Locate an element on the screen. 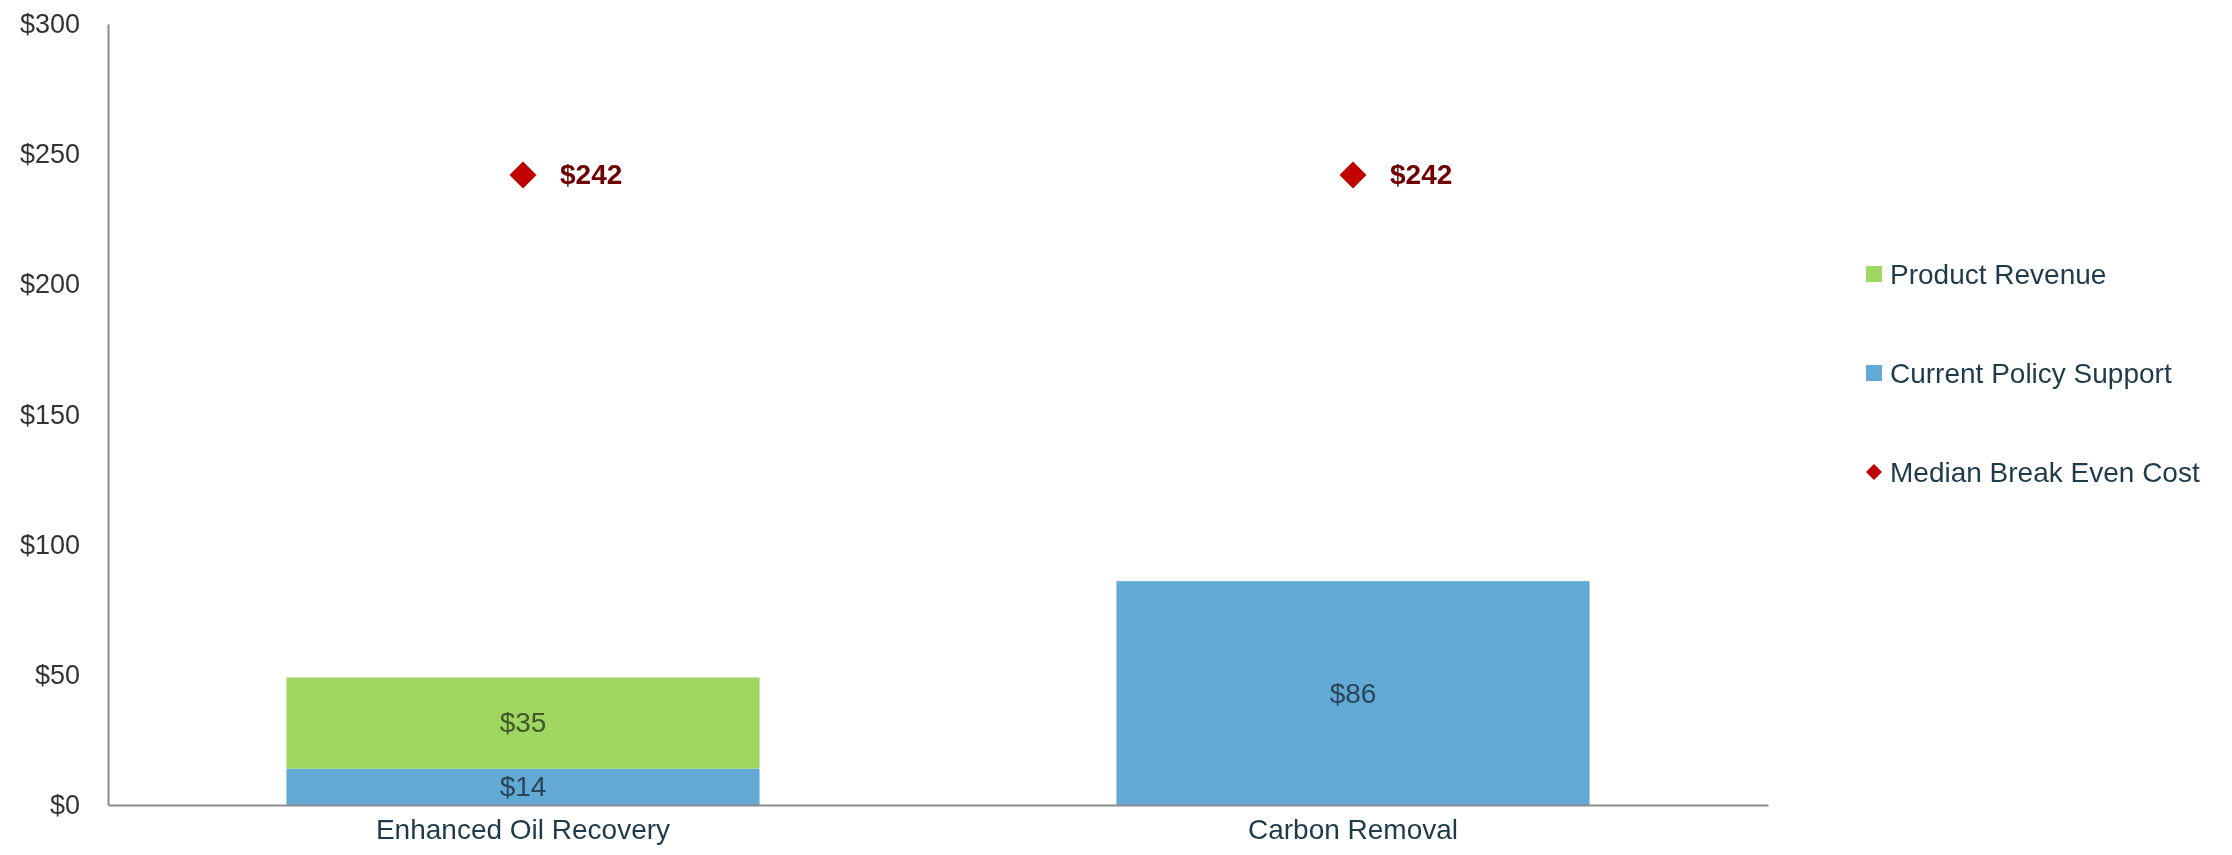 The width and height of the screenshot is (2232, 855). legend-label: Median Break Even Cost is located at coordinates (2045, 472).